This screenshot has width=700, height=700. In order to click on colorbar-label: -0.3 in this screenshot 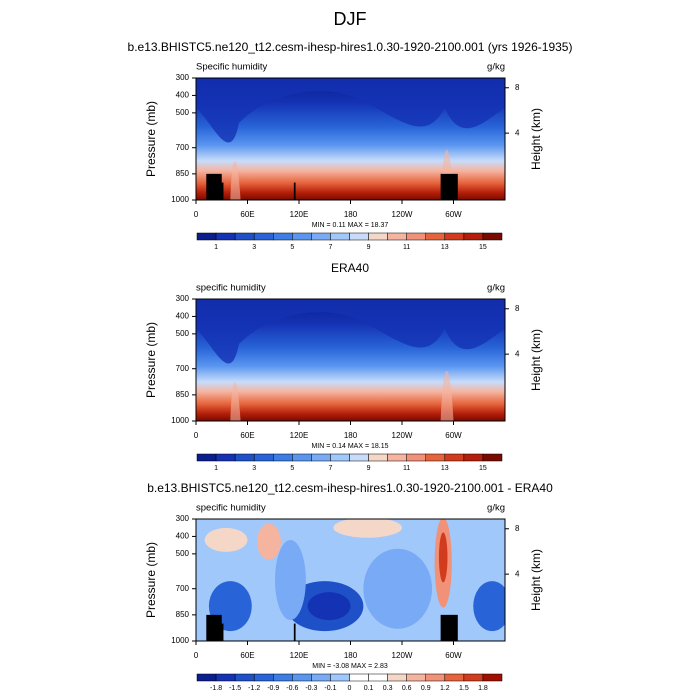, I will do `click(311, 688)`.